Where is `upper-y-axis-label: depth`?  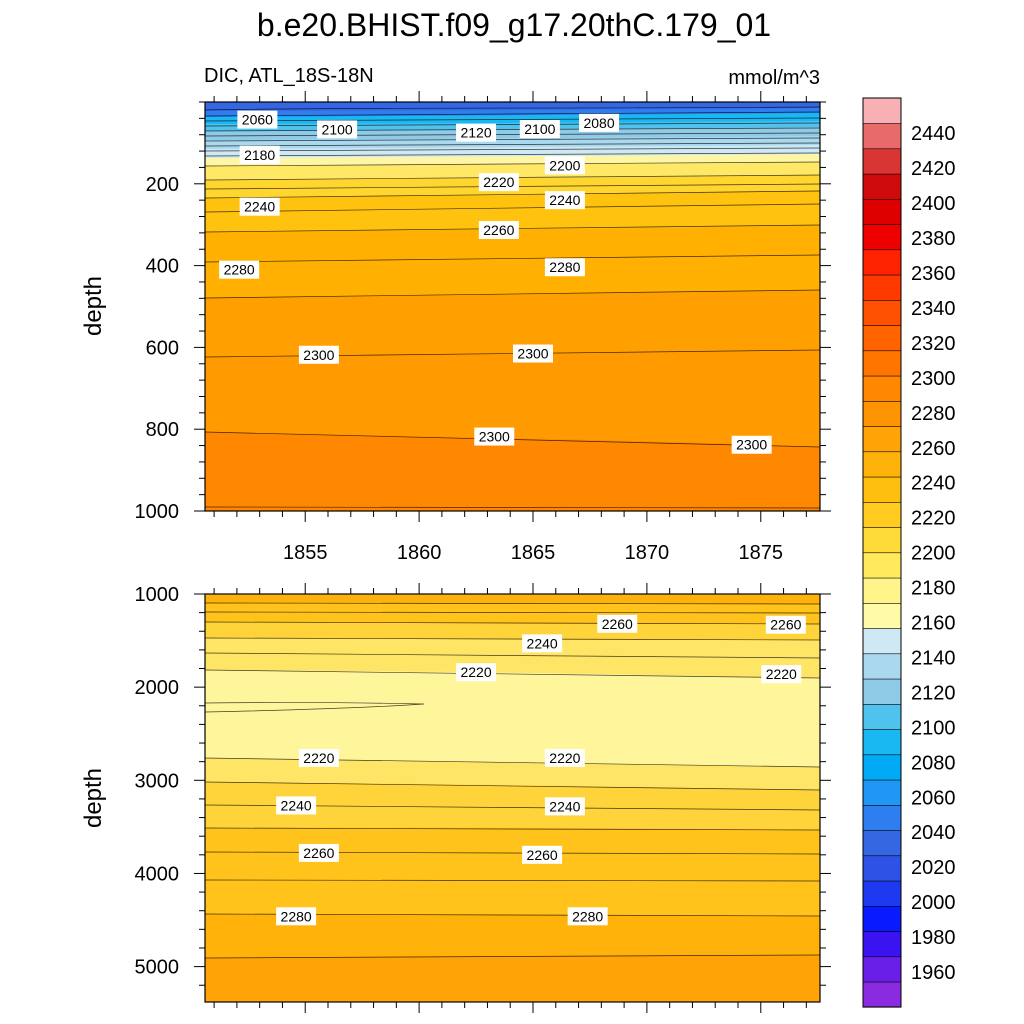
upper-y-axis-label: depth is located at coordinates (93, 306).